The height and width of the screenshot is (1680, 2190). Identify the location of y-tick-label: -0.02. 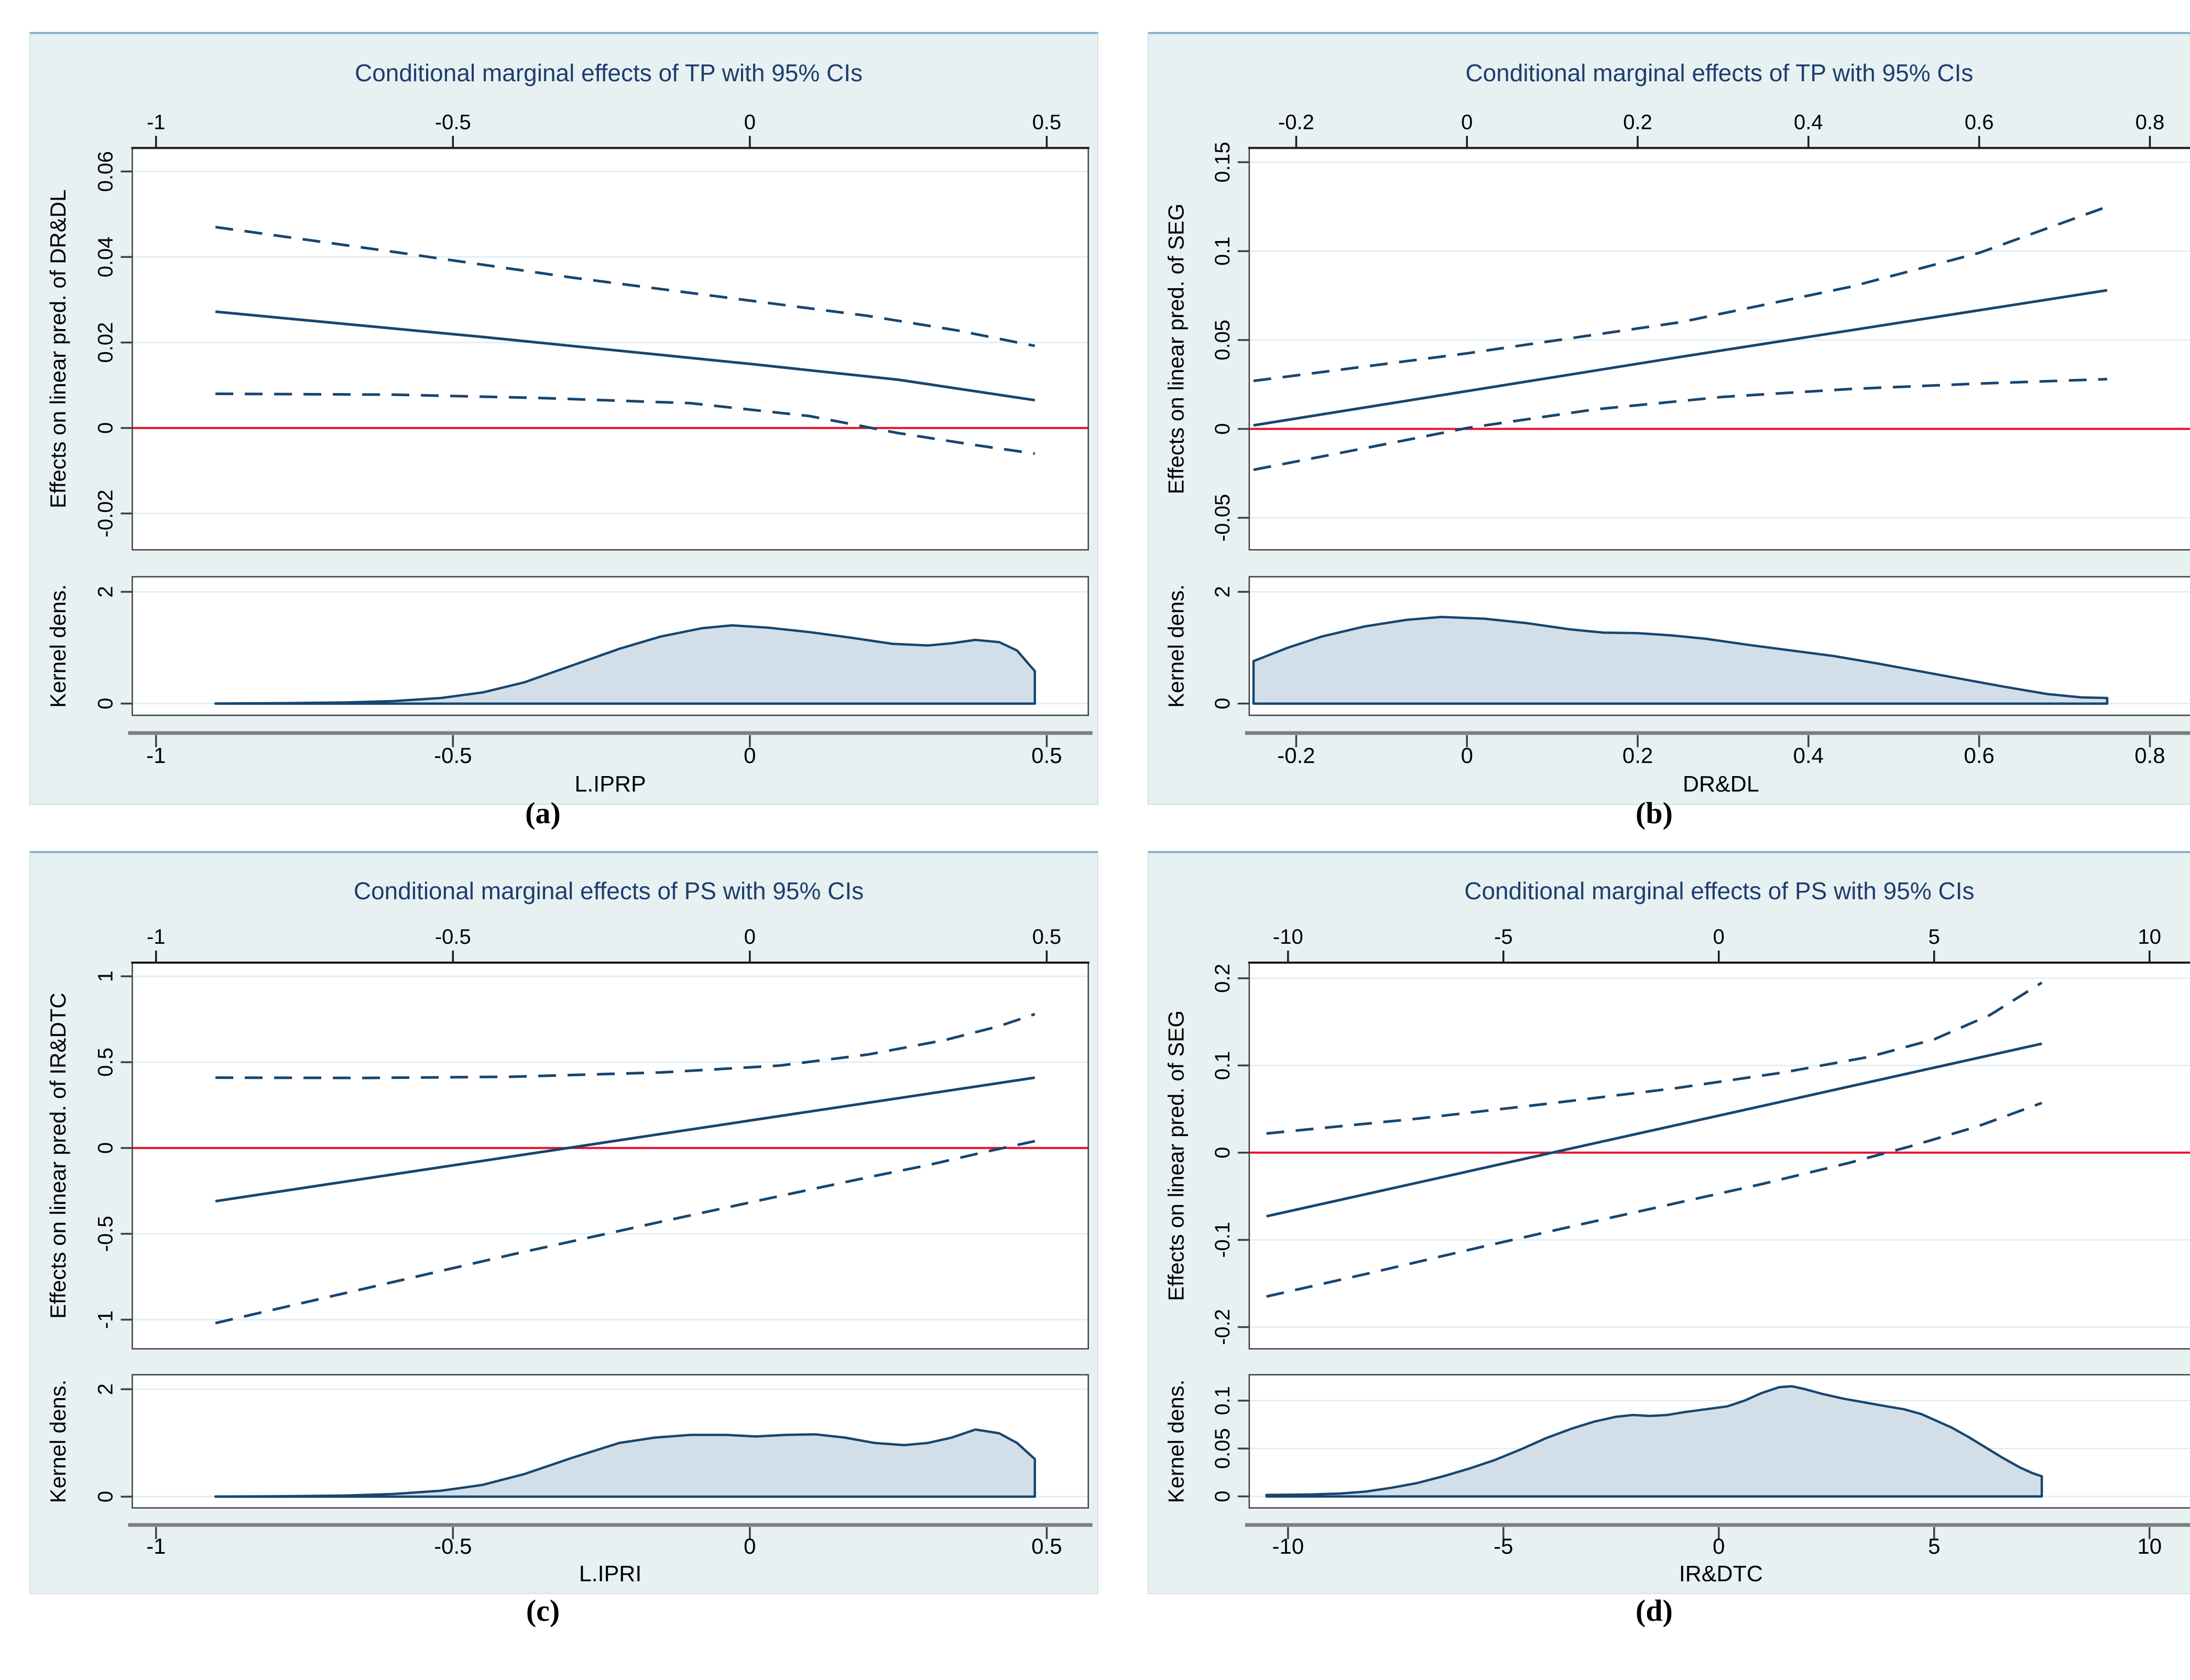
(105, 513).